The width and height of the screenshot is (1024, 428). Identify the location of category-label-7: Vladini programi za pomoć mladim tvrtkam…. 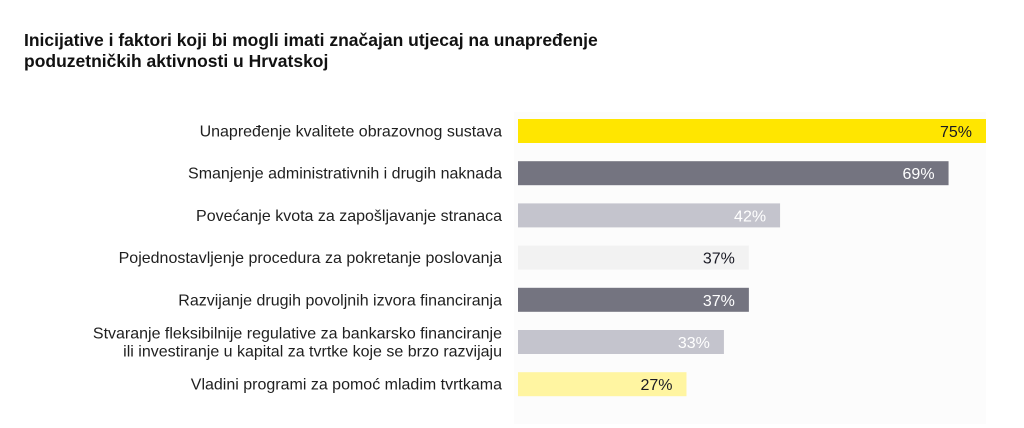
(346, 385).